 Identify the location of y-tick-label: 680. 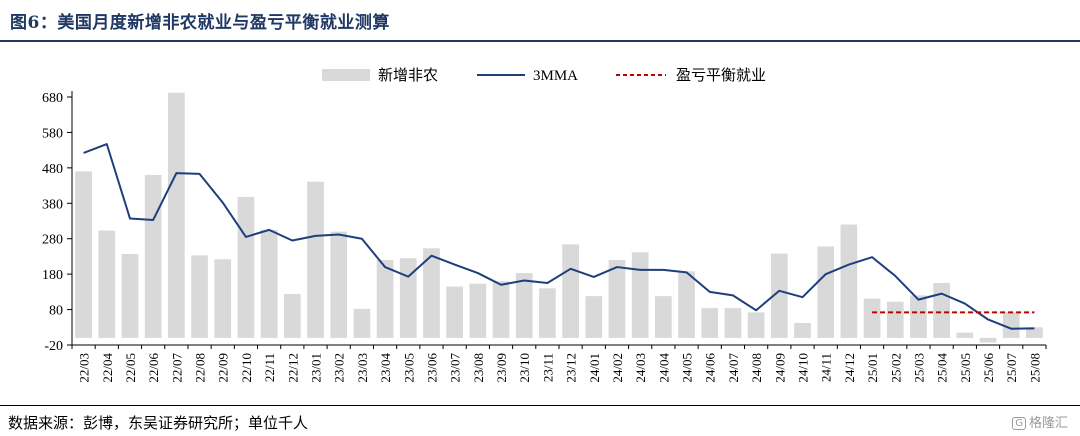
(52, 98).